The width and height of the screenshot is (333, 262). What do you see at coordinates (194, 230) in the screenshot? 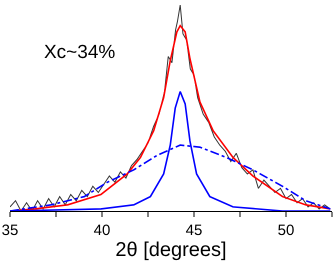
I see `x-tick-label: 45` at bounding box center [194, 230].